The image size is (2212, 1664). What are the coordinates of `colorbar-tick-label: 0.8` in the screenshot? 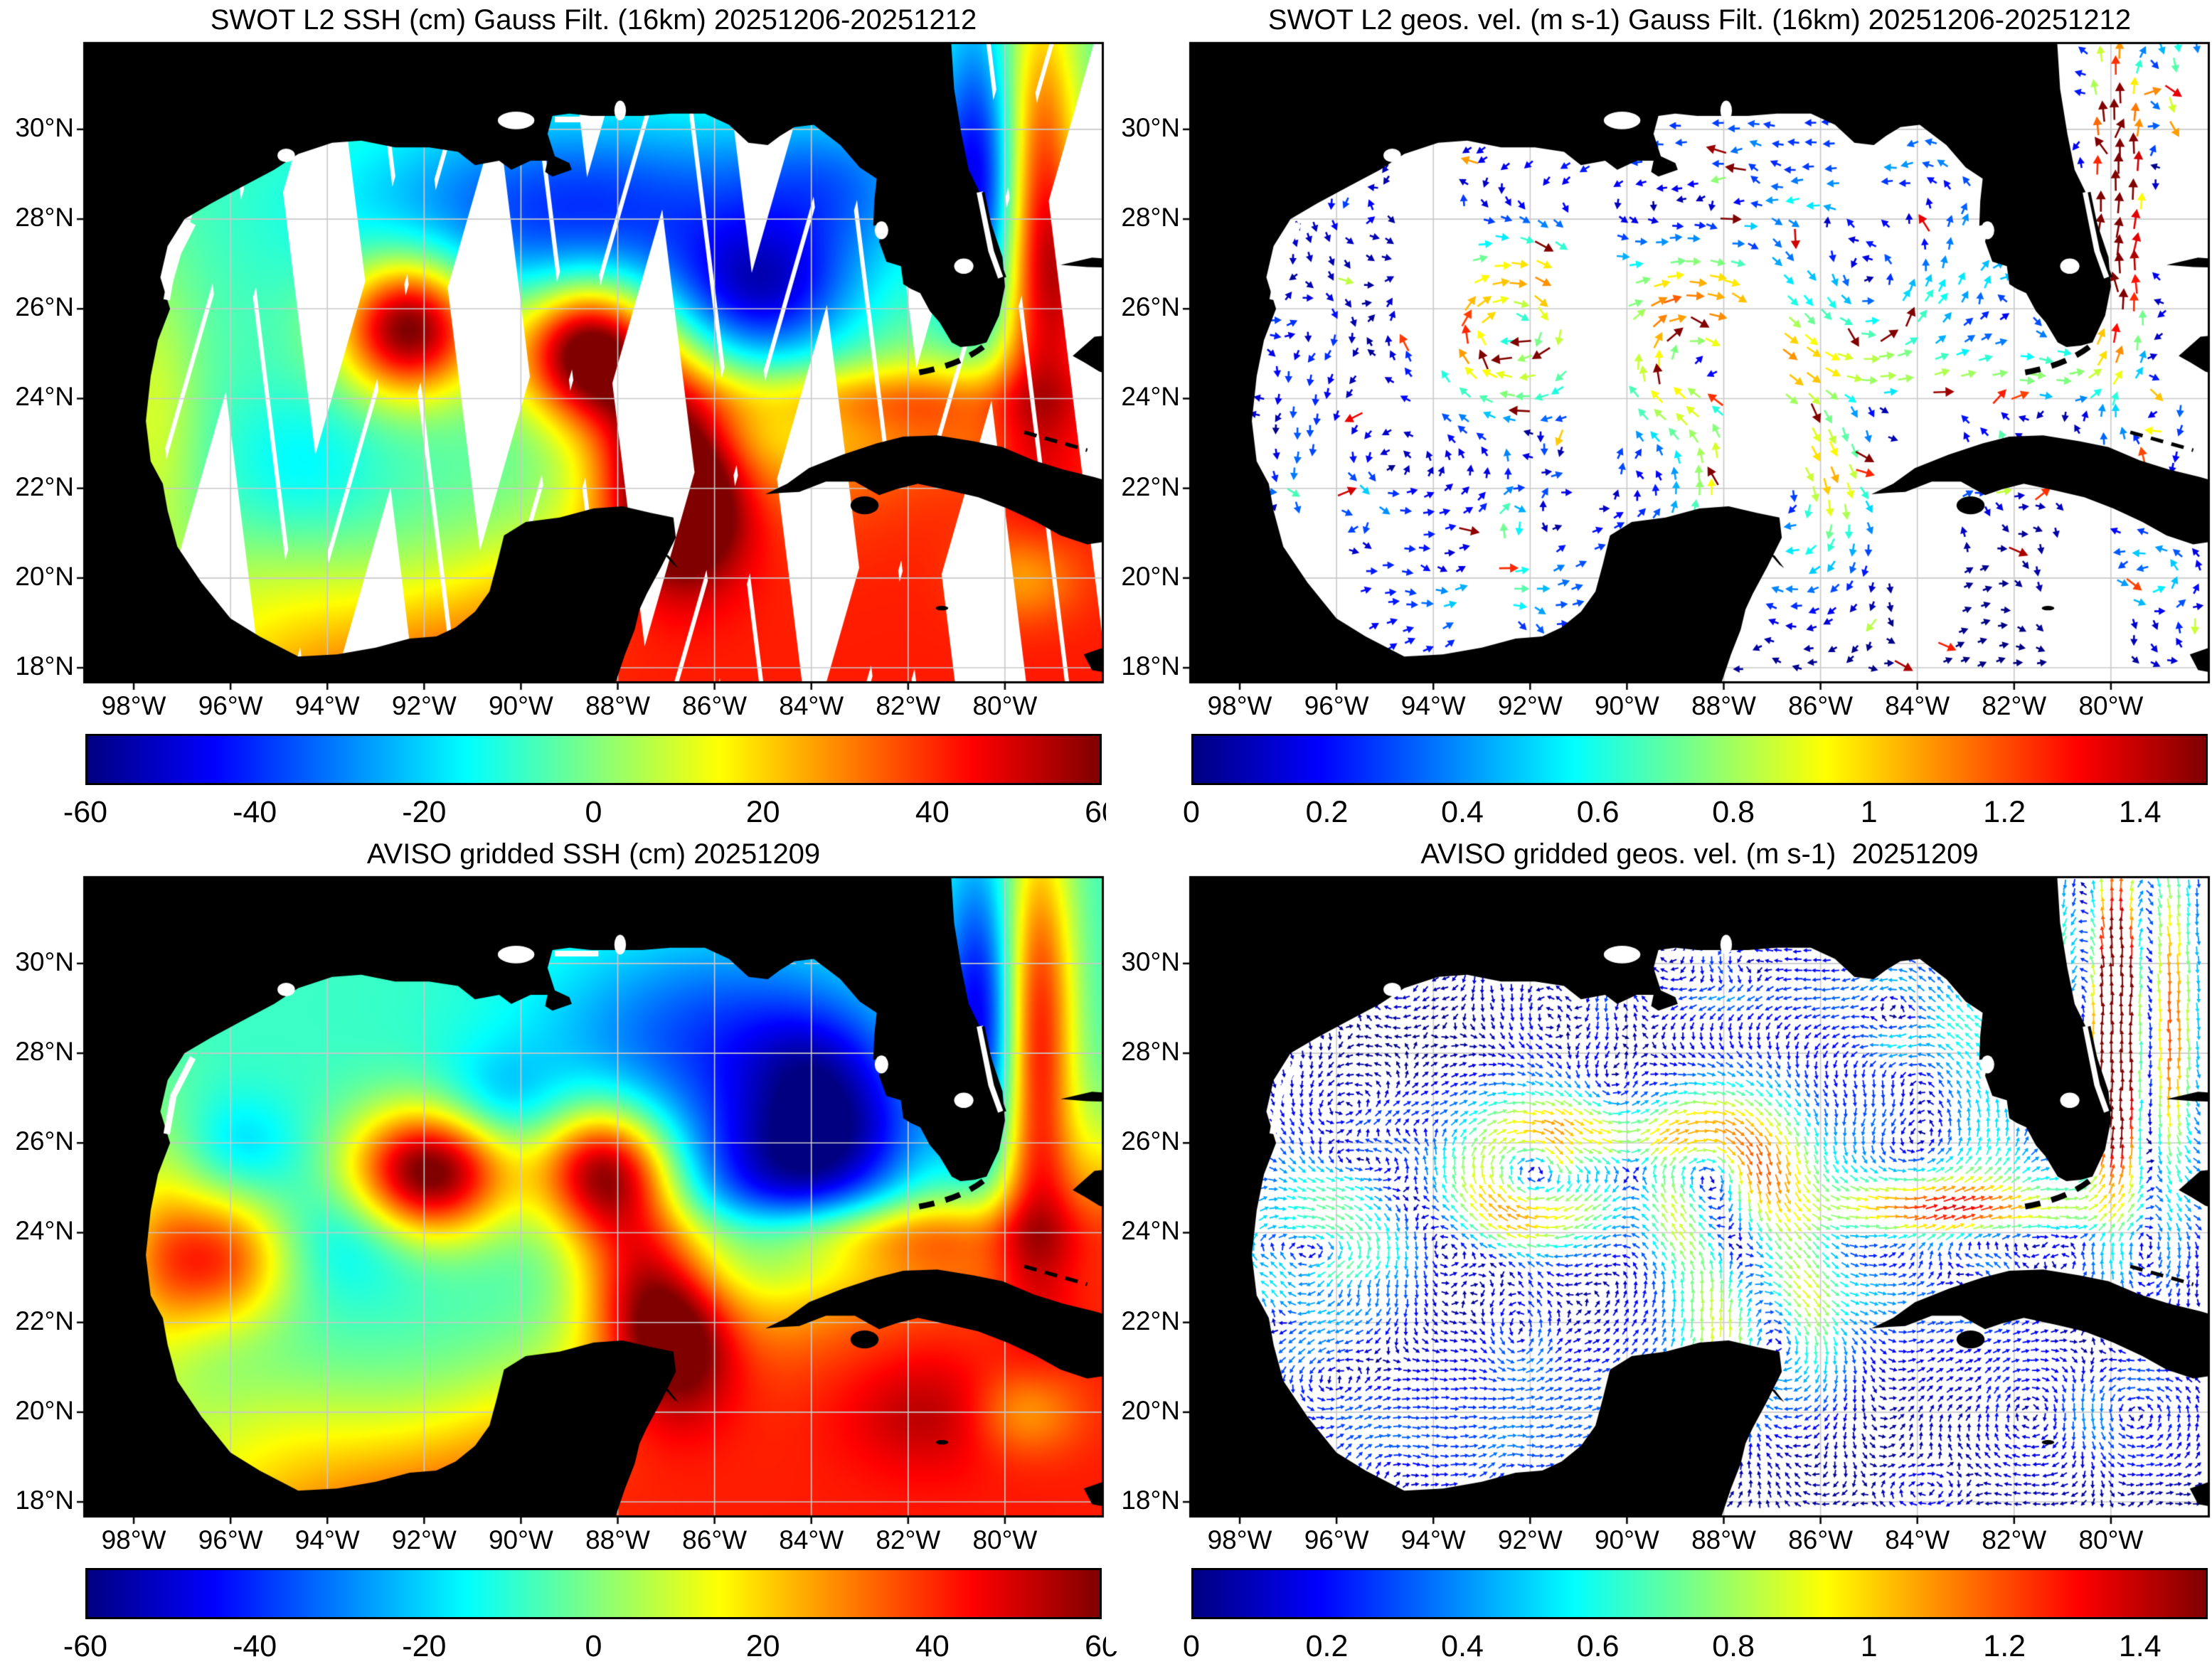 It's located at (1733, 812).